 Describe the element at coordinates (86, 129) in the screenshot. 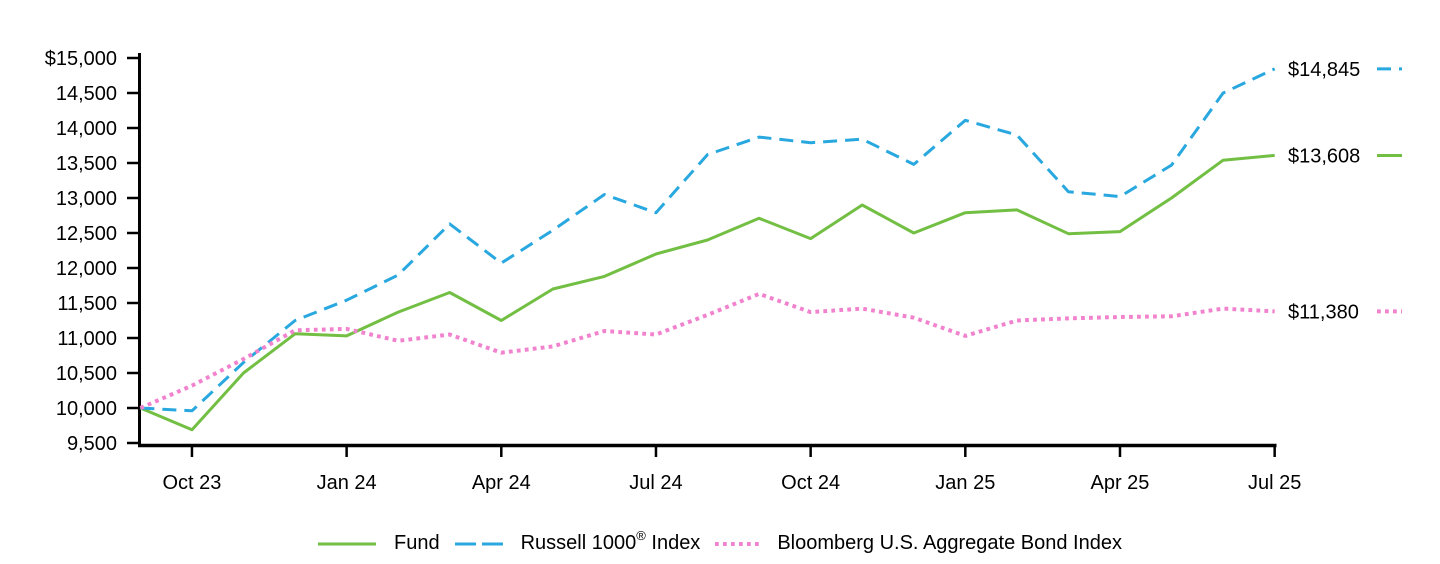

I see `y-axis-tick-label: 14,000` at that location.